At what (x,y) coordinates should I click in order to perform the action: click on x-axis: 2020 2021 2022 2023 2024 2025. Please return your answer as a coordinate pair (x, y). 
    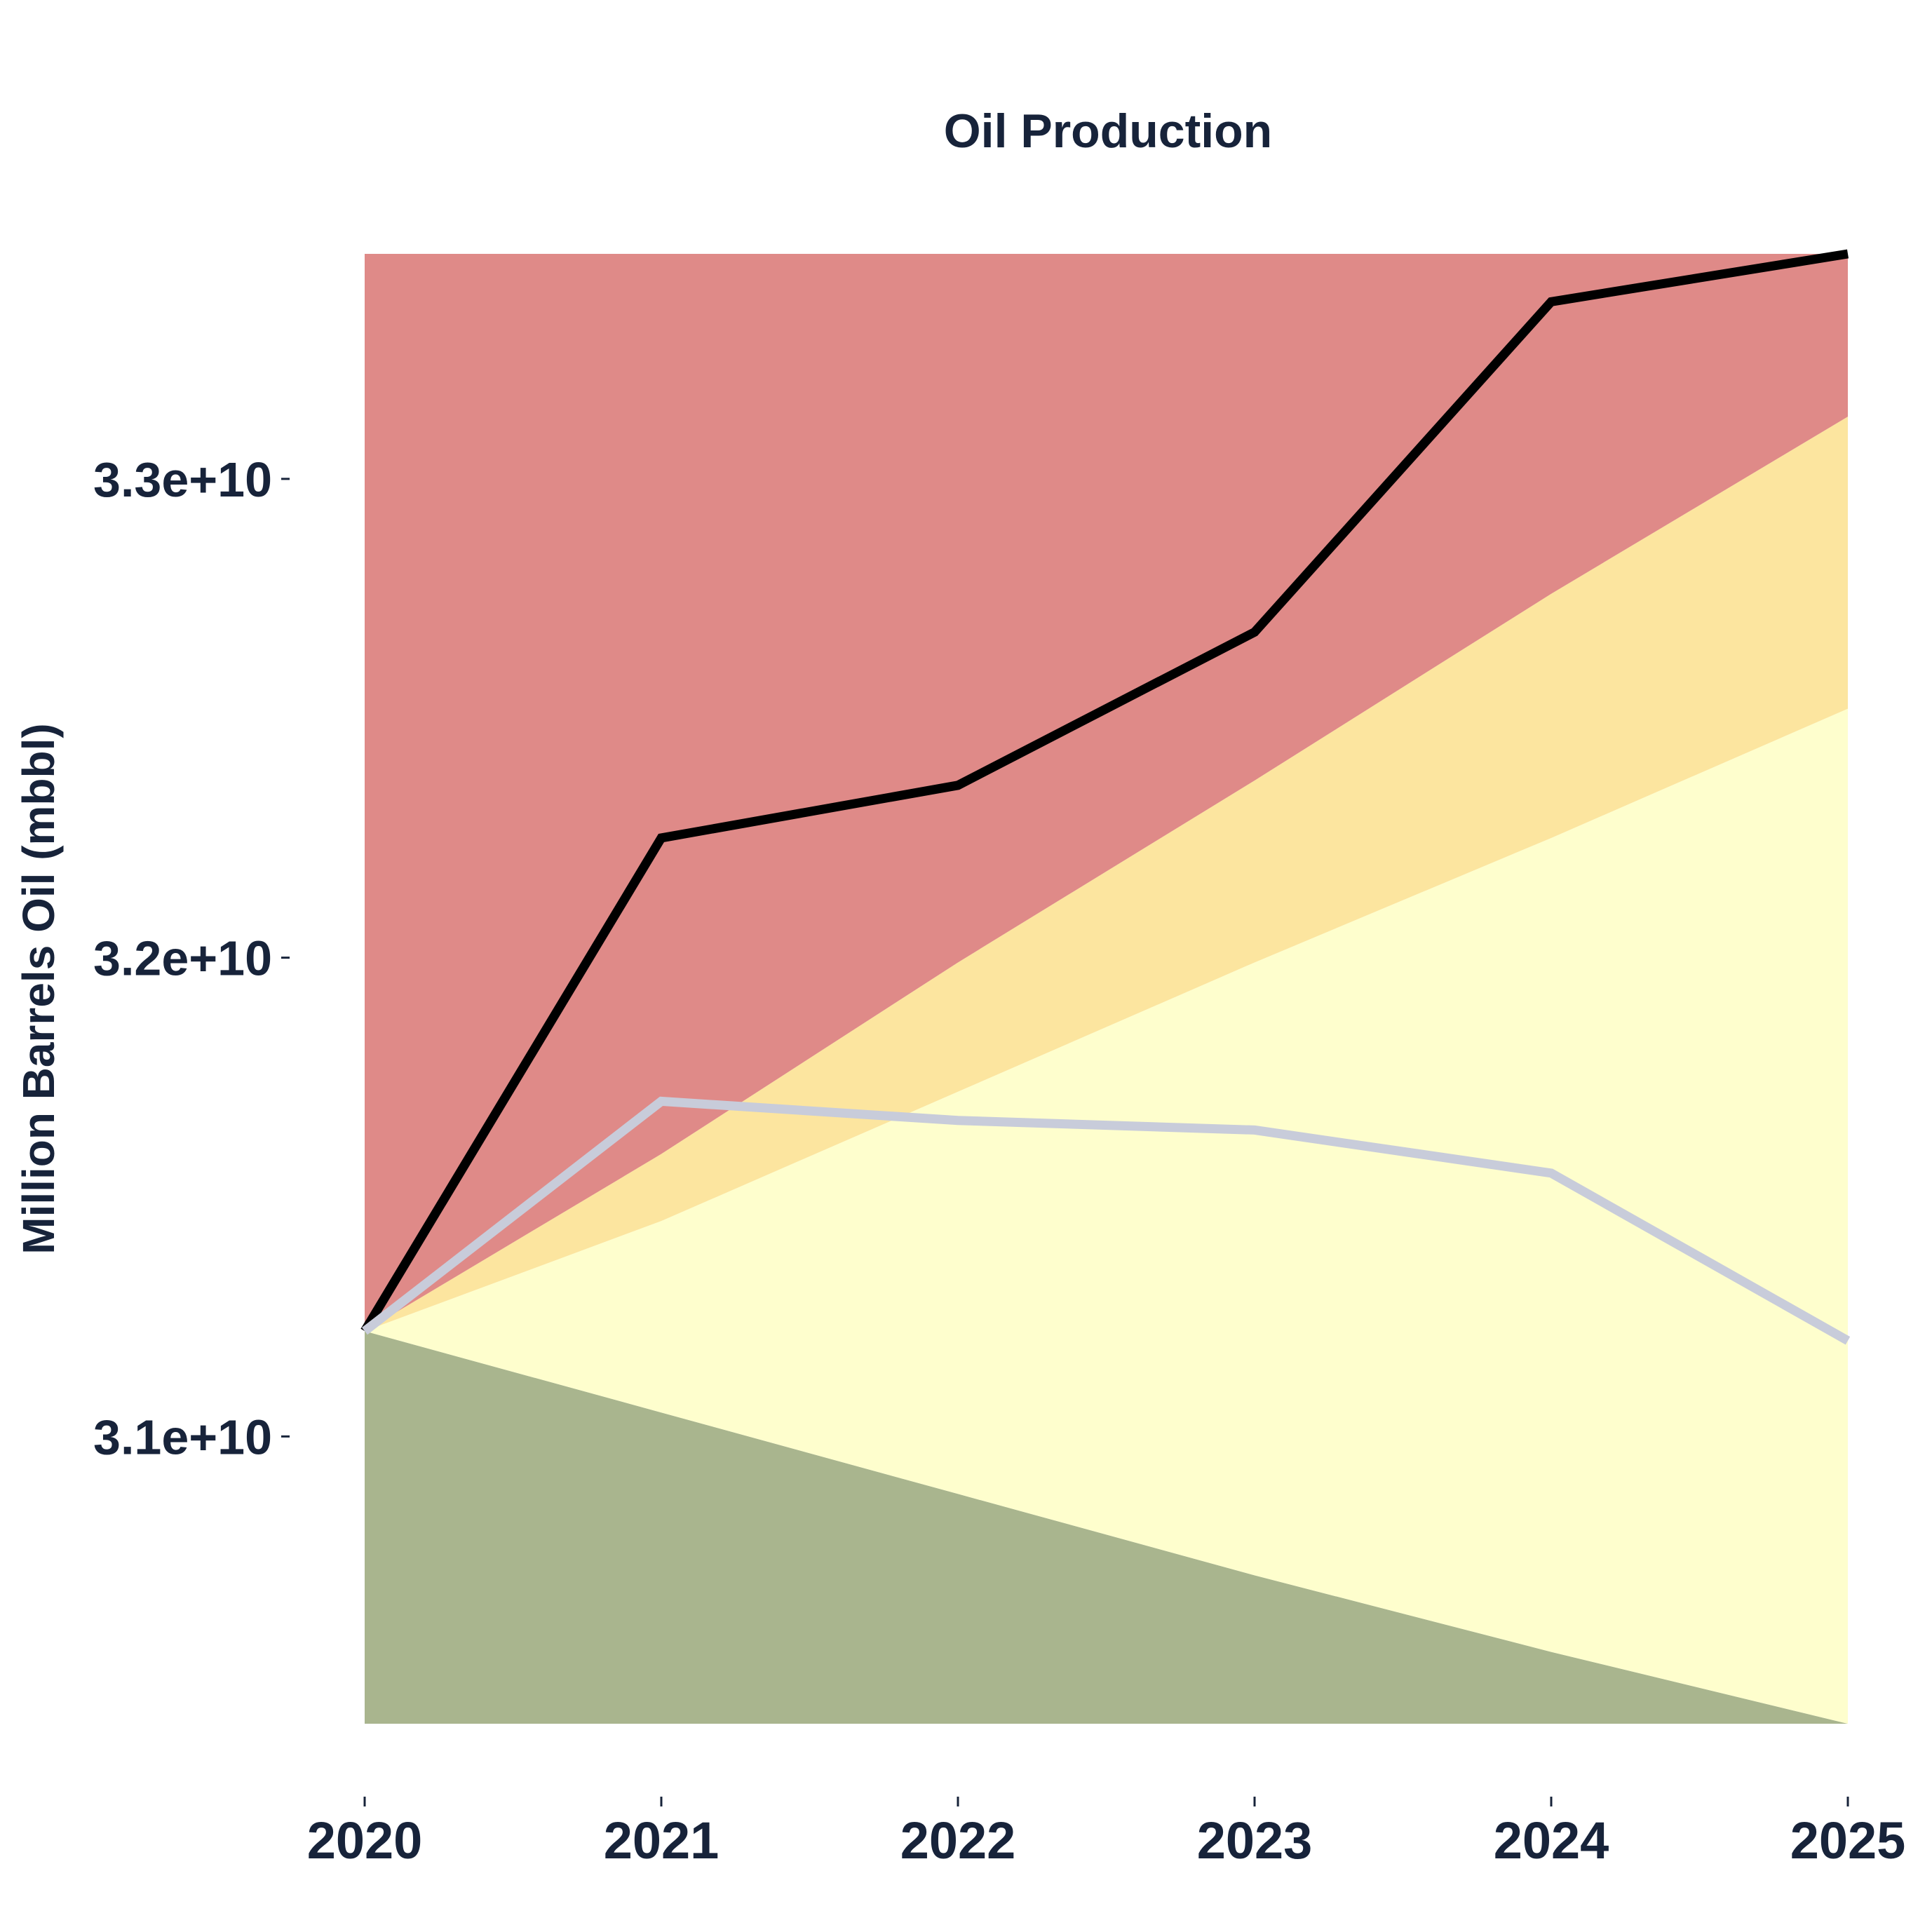
    Looking at the image, I should click on (1106, 1833).